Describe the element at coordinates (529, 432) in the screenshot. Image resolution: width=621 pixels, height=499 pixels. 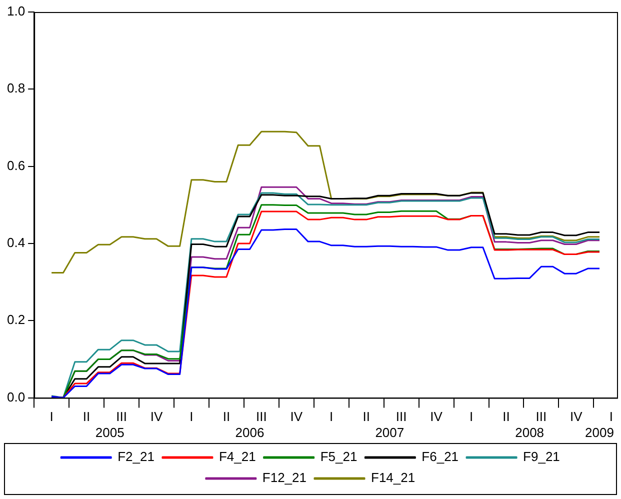
I see `x-tick-label: 2008` at that location.